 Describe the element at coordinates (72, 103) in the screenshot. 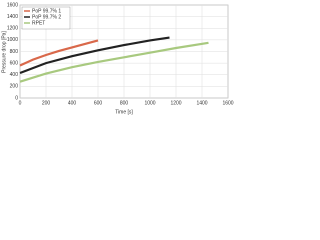

I see `x-tick-label: 400` at that location.